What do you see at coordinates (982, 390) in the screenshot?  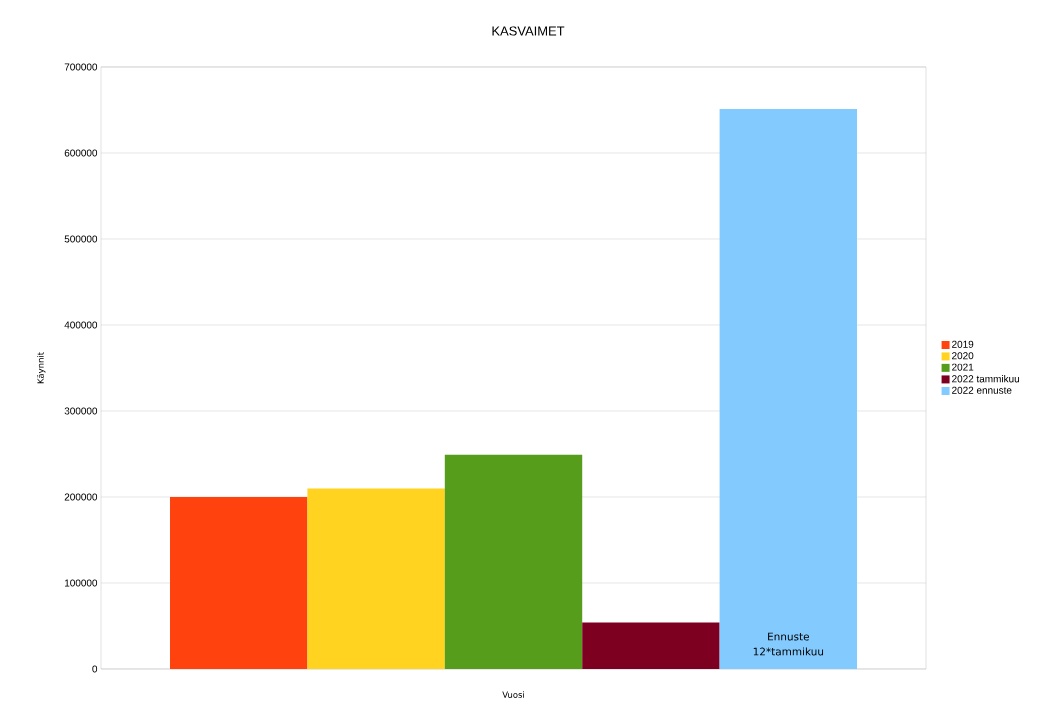 I see `legend-label: 2022 ennuste` at bounding box center [982, 390].